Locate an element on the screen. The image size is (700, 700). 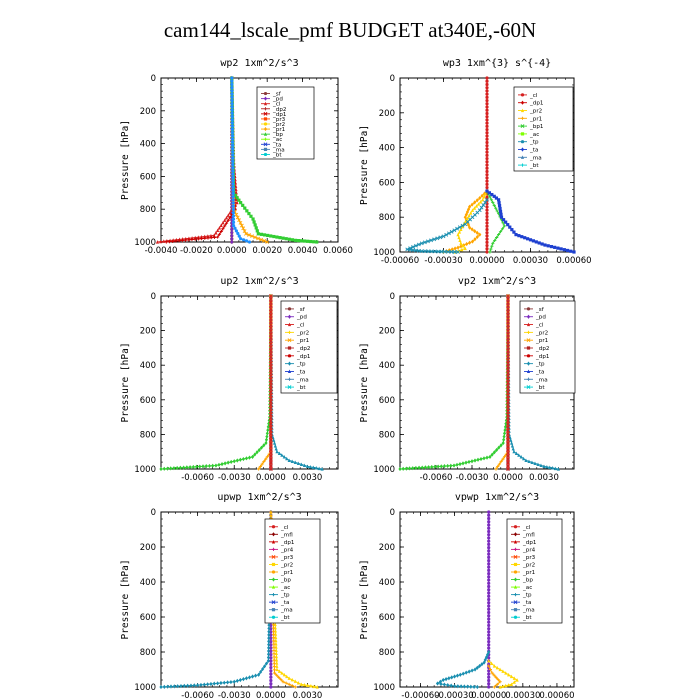
legend-entry: _pd is located at coordinates (540, 318).